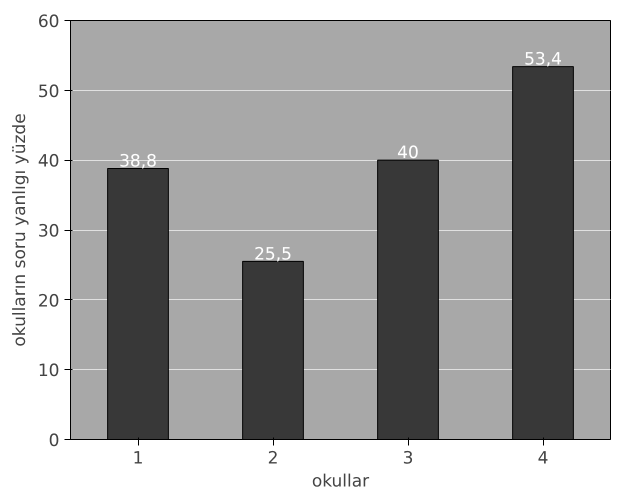 This screenshot has width=636, height=500. I want to click on x-axis-title: okullar, so click(341, 482).